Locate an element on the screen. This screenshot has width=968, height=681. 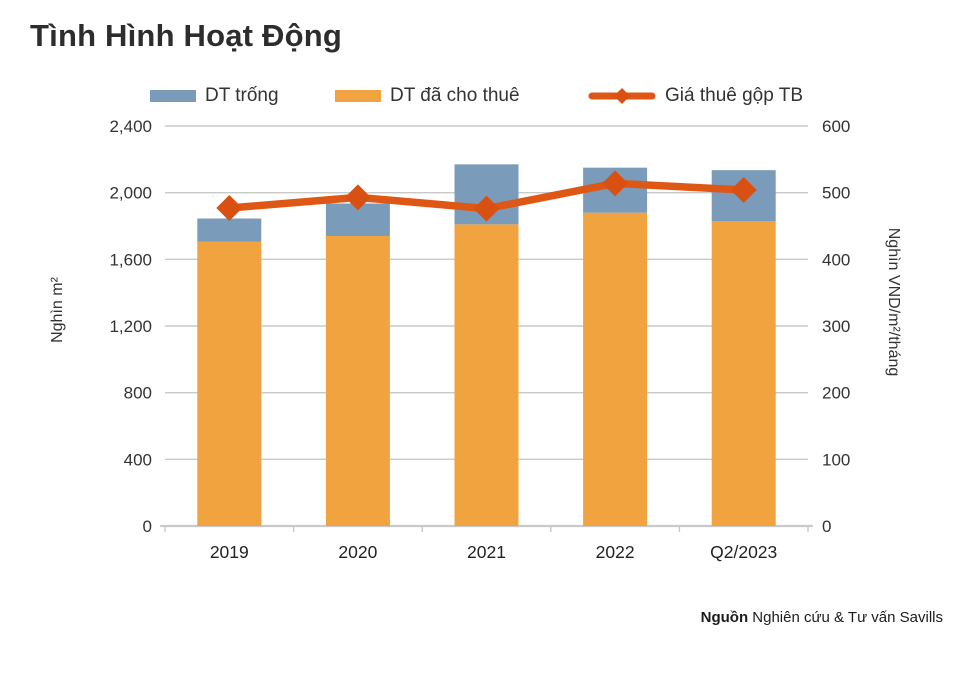
legend-item-leased: DT đã cho thuê is located at coordinates (427, 96).